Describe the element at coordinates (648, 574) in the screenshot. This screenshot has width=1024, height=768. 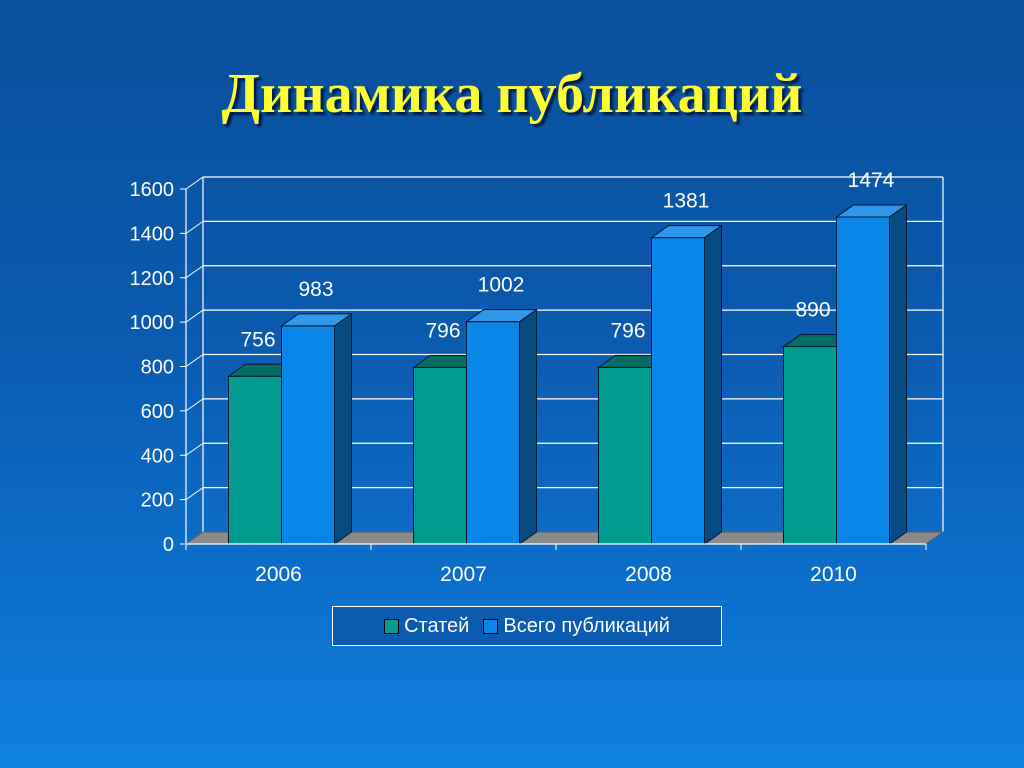
I see `x-tick-label: 2008` at that location.